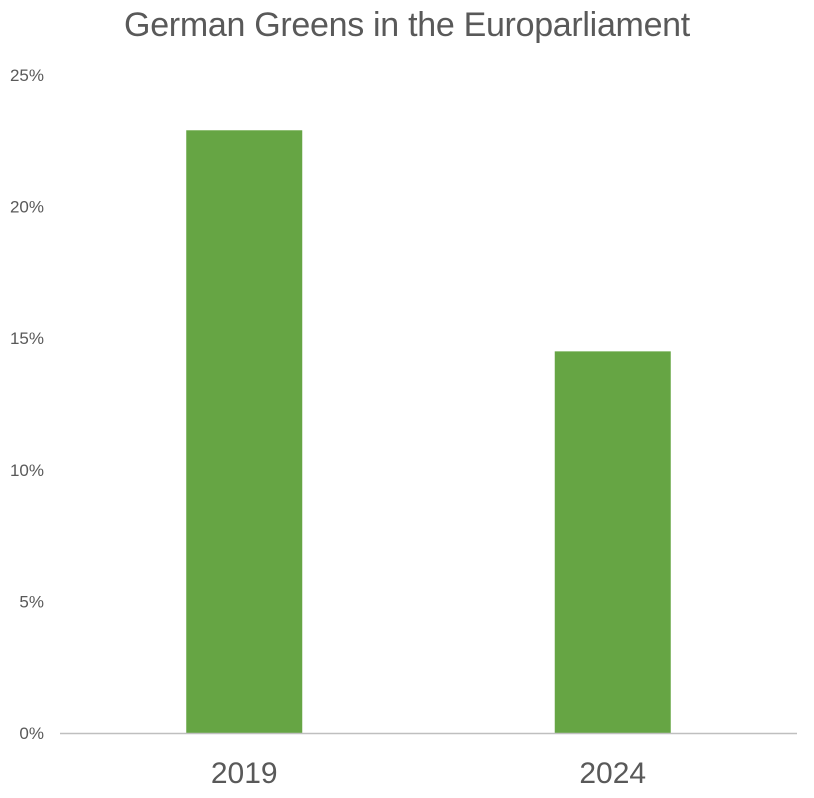  Describe the element at coordinates (244, 773) in the screenshot. I see `x-category-label: 2019` at that location.